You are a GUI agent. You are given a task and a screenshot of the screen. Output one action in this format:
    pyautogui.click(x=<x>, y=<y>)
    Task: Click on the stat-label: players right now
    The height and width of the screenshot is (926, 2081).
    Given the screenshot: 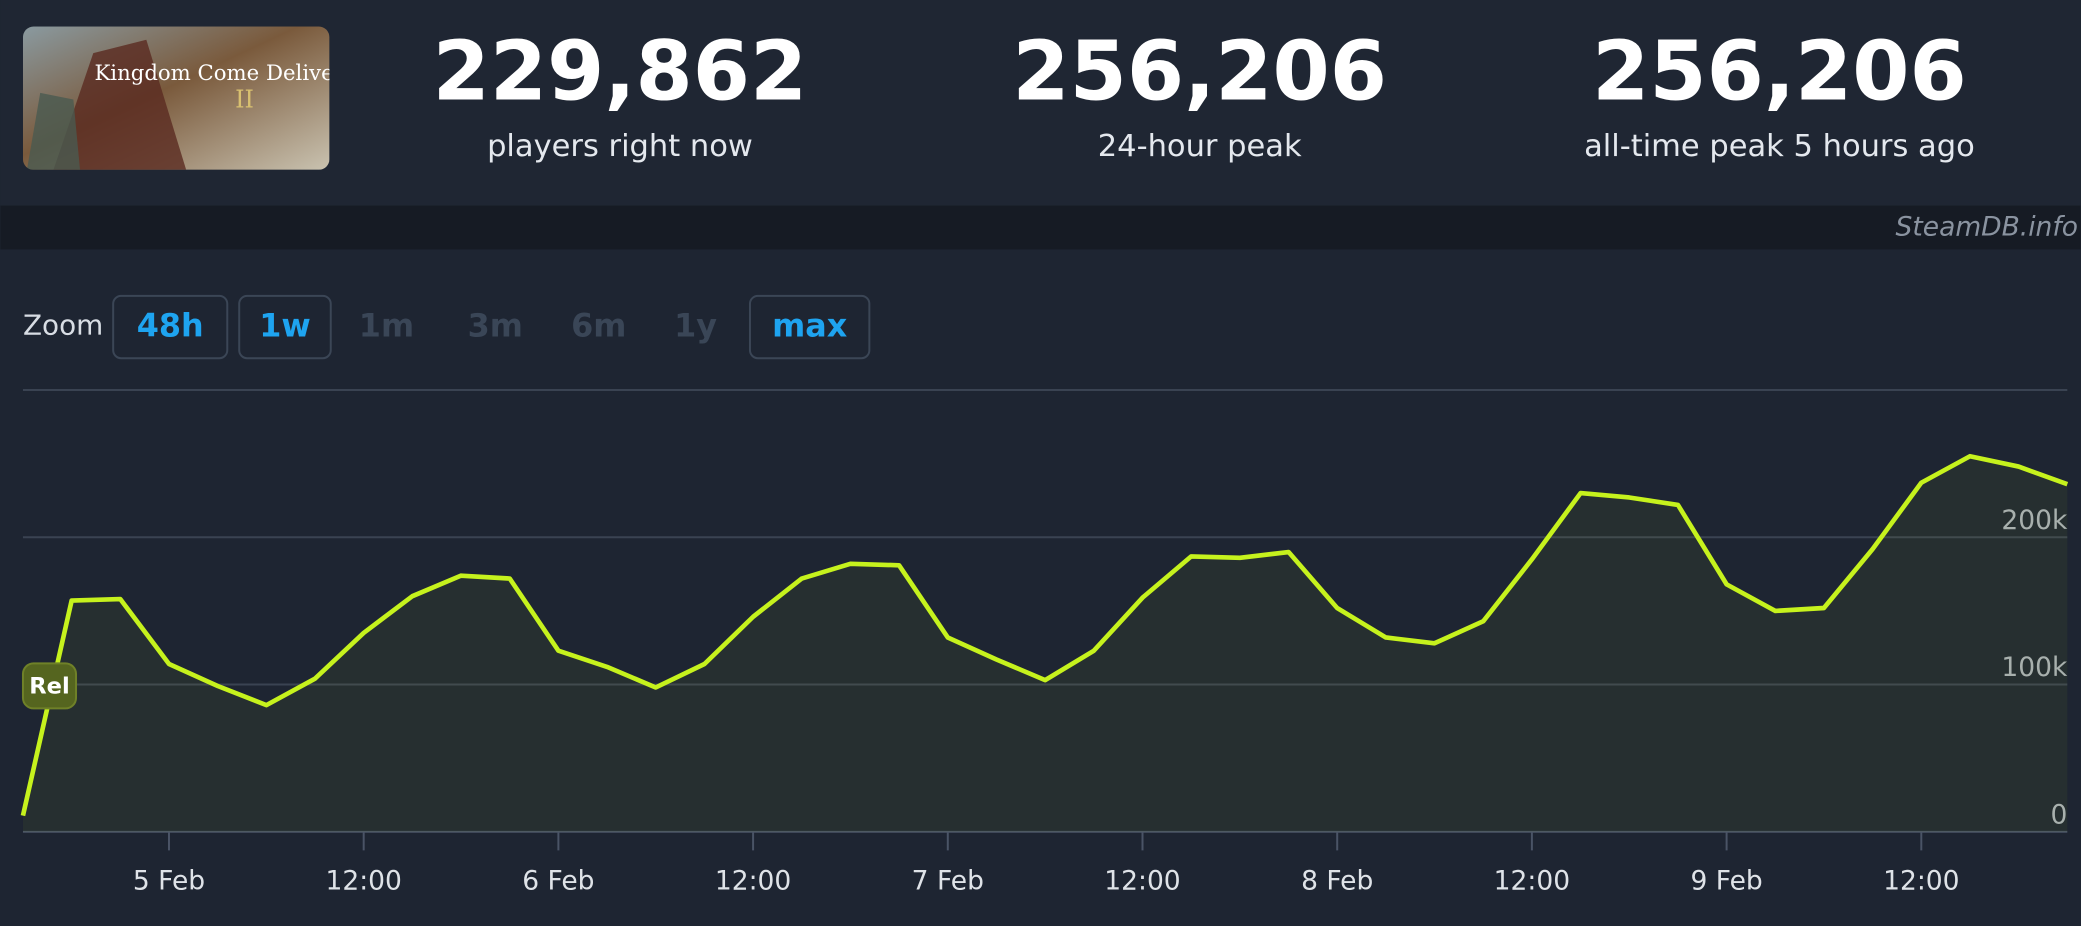 What is the action you would take?
    pyautogui.click(x=620, y=146)
    